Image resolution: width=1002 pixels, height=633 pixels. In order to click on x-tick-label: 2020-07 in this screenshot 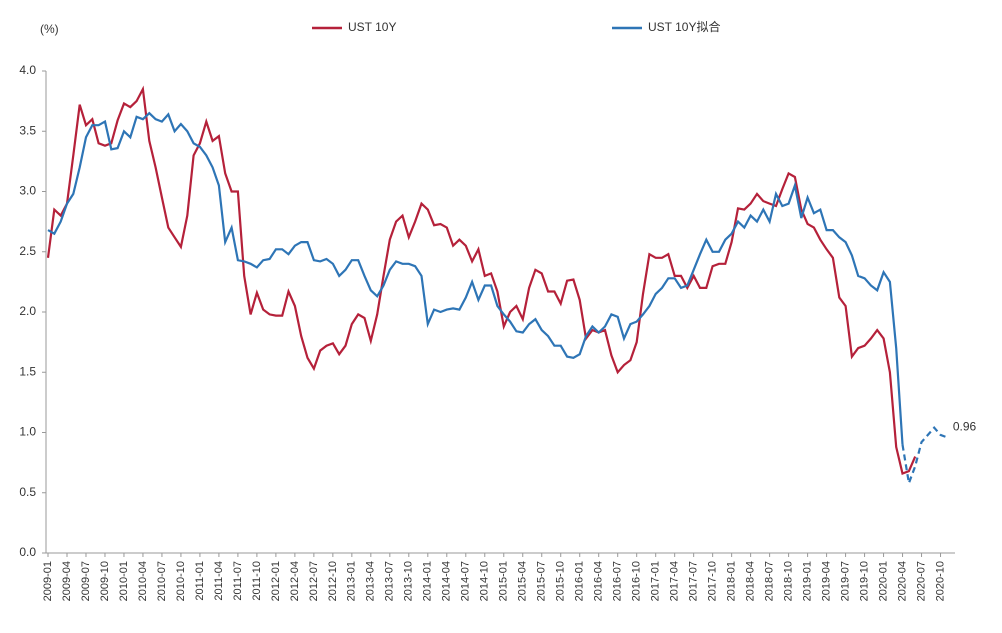, I will do `click(921, 581)`.